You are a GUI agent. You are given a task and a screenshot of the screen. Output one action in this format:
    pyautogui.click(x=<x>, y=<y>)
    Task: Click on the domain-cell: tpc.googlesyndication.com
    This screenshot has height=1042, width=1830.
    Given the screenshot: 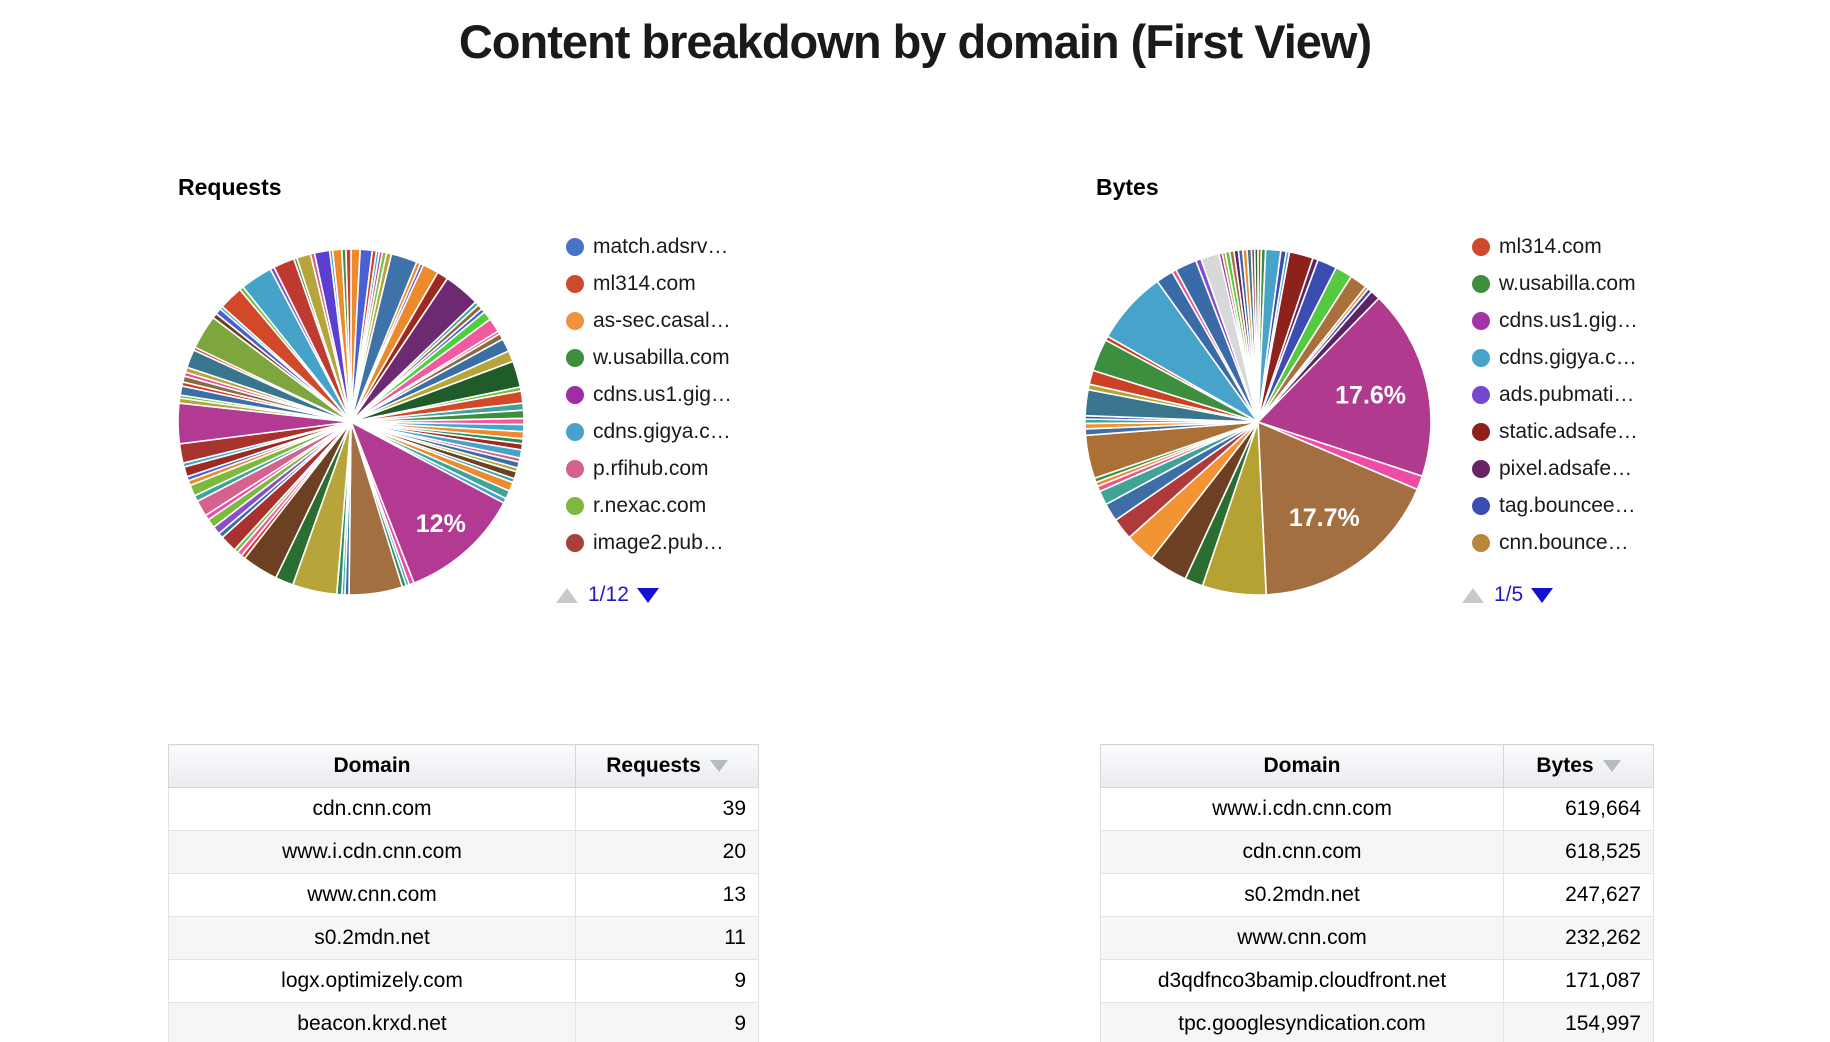 What is the action you would take?
    pyautogui.click(x=1302, y=1022)
    